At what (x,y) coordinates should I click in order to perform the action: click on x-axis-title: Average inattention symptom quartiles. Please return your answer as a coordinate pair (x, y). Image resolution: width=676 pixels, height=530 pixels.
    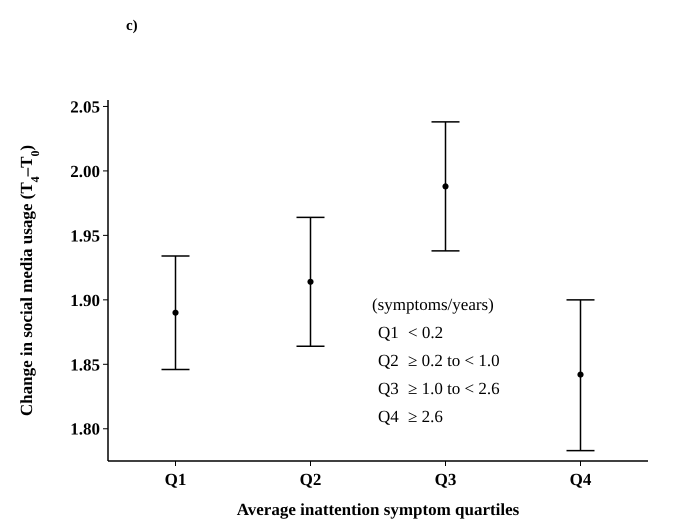
    Looking at the image, I should click on (378, 509).